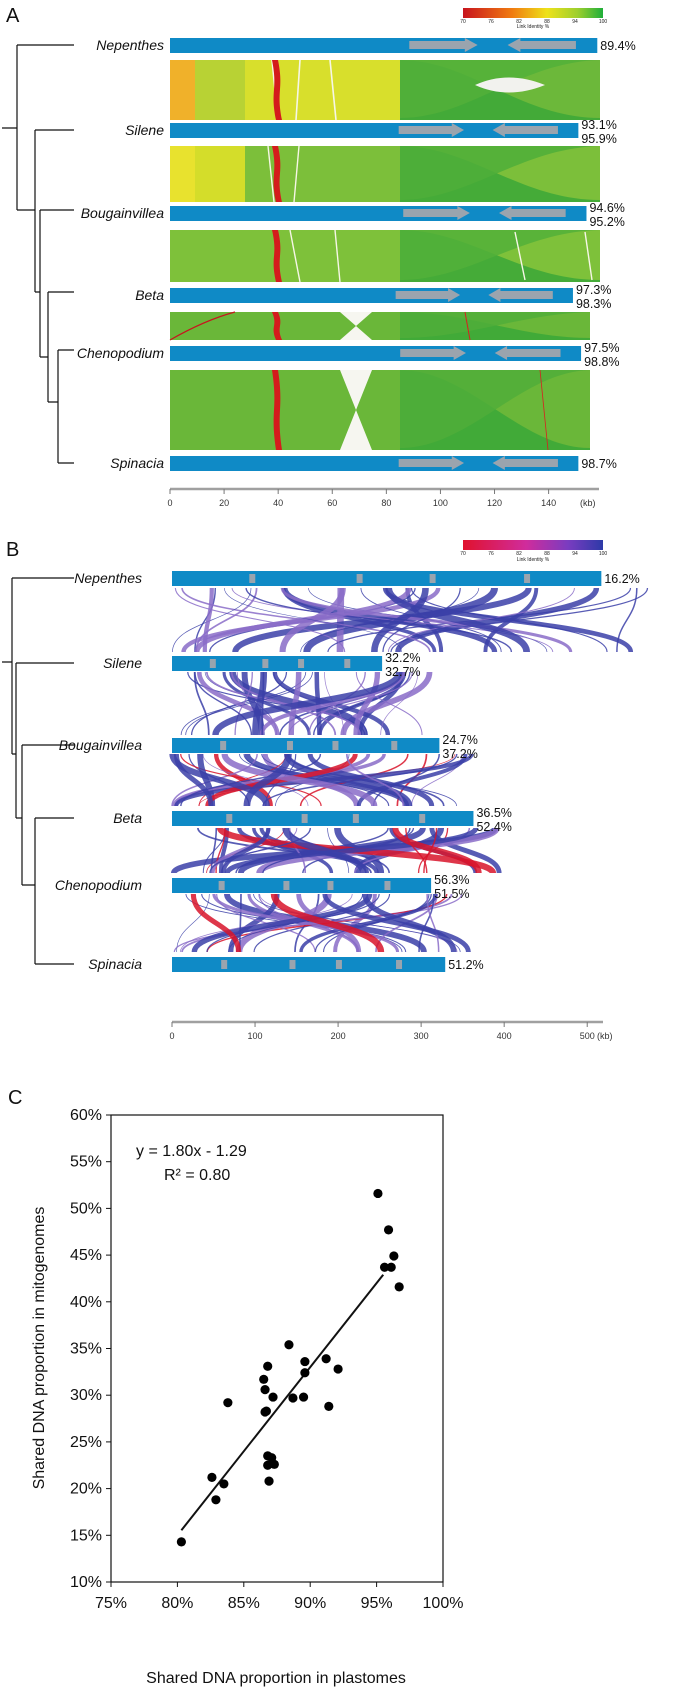 This screenshot has height=1693, width=695. What do you see at coordinates (588, 503) in the screenshot?
I see `axis-unit-a: (kb)` at bounding box center [588, 503].